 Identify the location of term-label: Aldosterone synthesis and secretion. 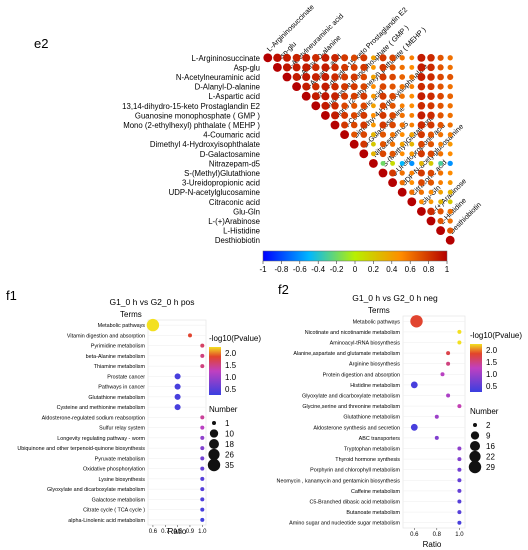
(356, 428).